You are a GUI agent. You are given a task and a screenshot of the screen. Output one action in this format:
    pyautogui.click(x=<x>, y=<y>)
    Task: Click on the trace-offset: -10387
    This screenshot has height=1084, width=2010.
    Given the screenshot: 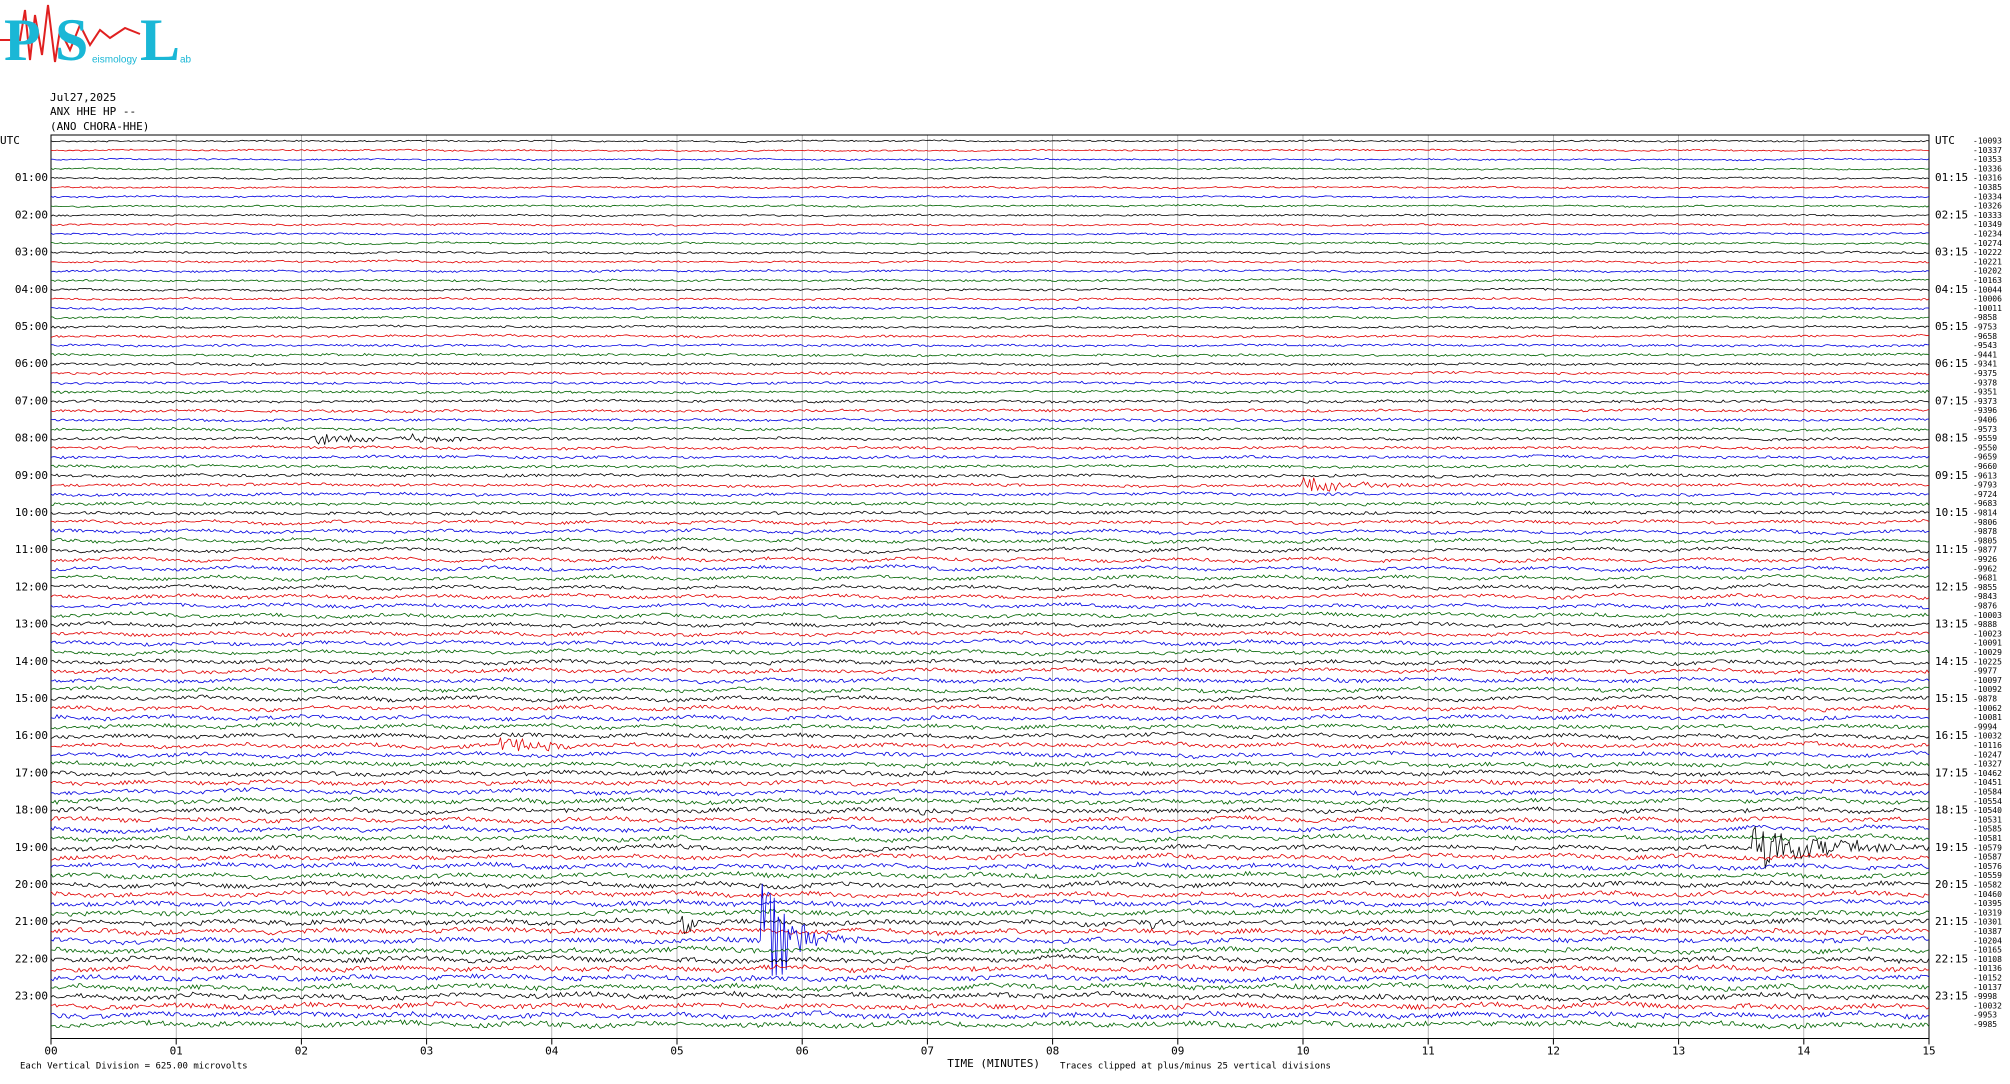 What is the action you would take?
    pyautogui.click(x=1987, y=931)
    